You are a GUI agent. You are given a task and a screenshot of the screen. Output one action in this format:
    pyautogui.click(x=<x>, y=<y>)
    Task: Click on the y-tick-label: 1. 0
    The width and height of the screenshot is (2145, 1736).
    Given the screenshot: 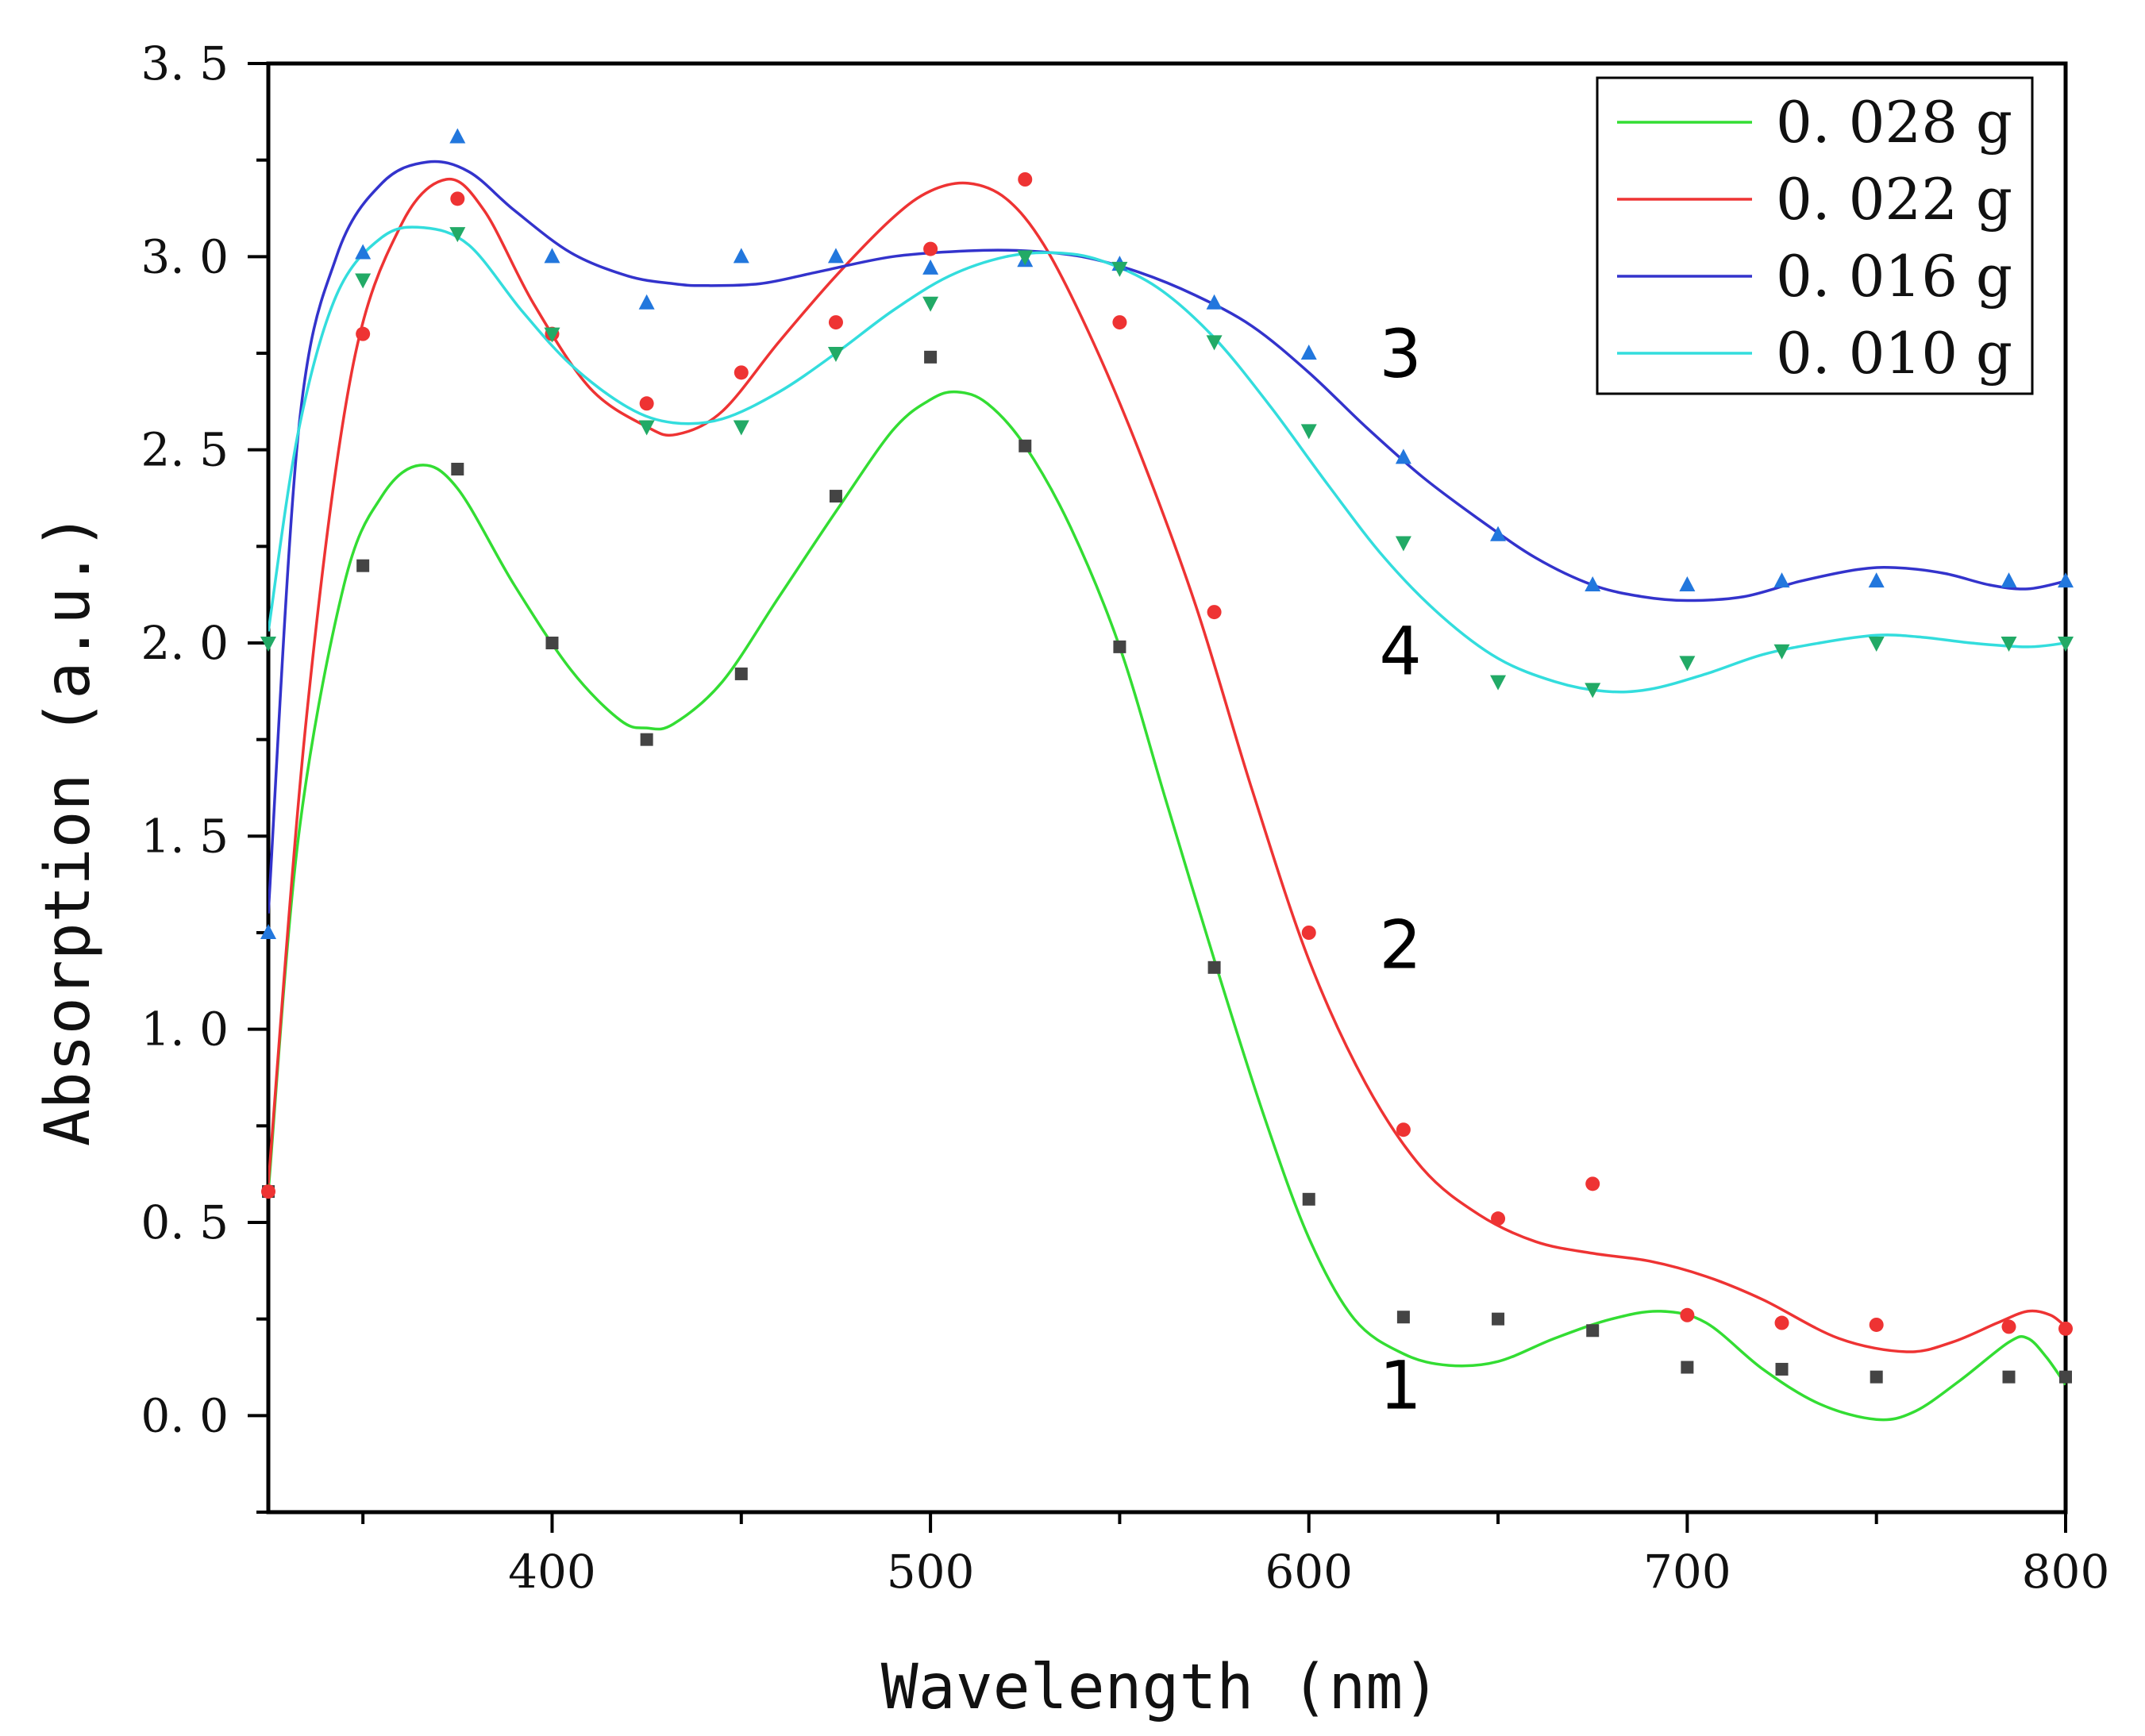 What is the action you would take?
    pyautogui.click(x=185, y=1030)
    